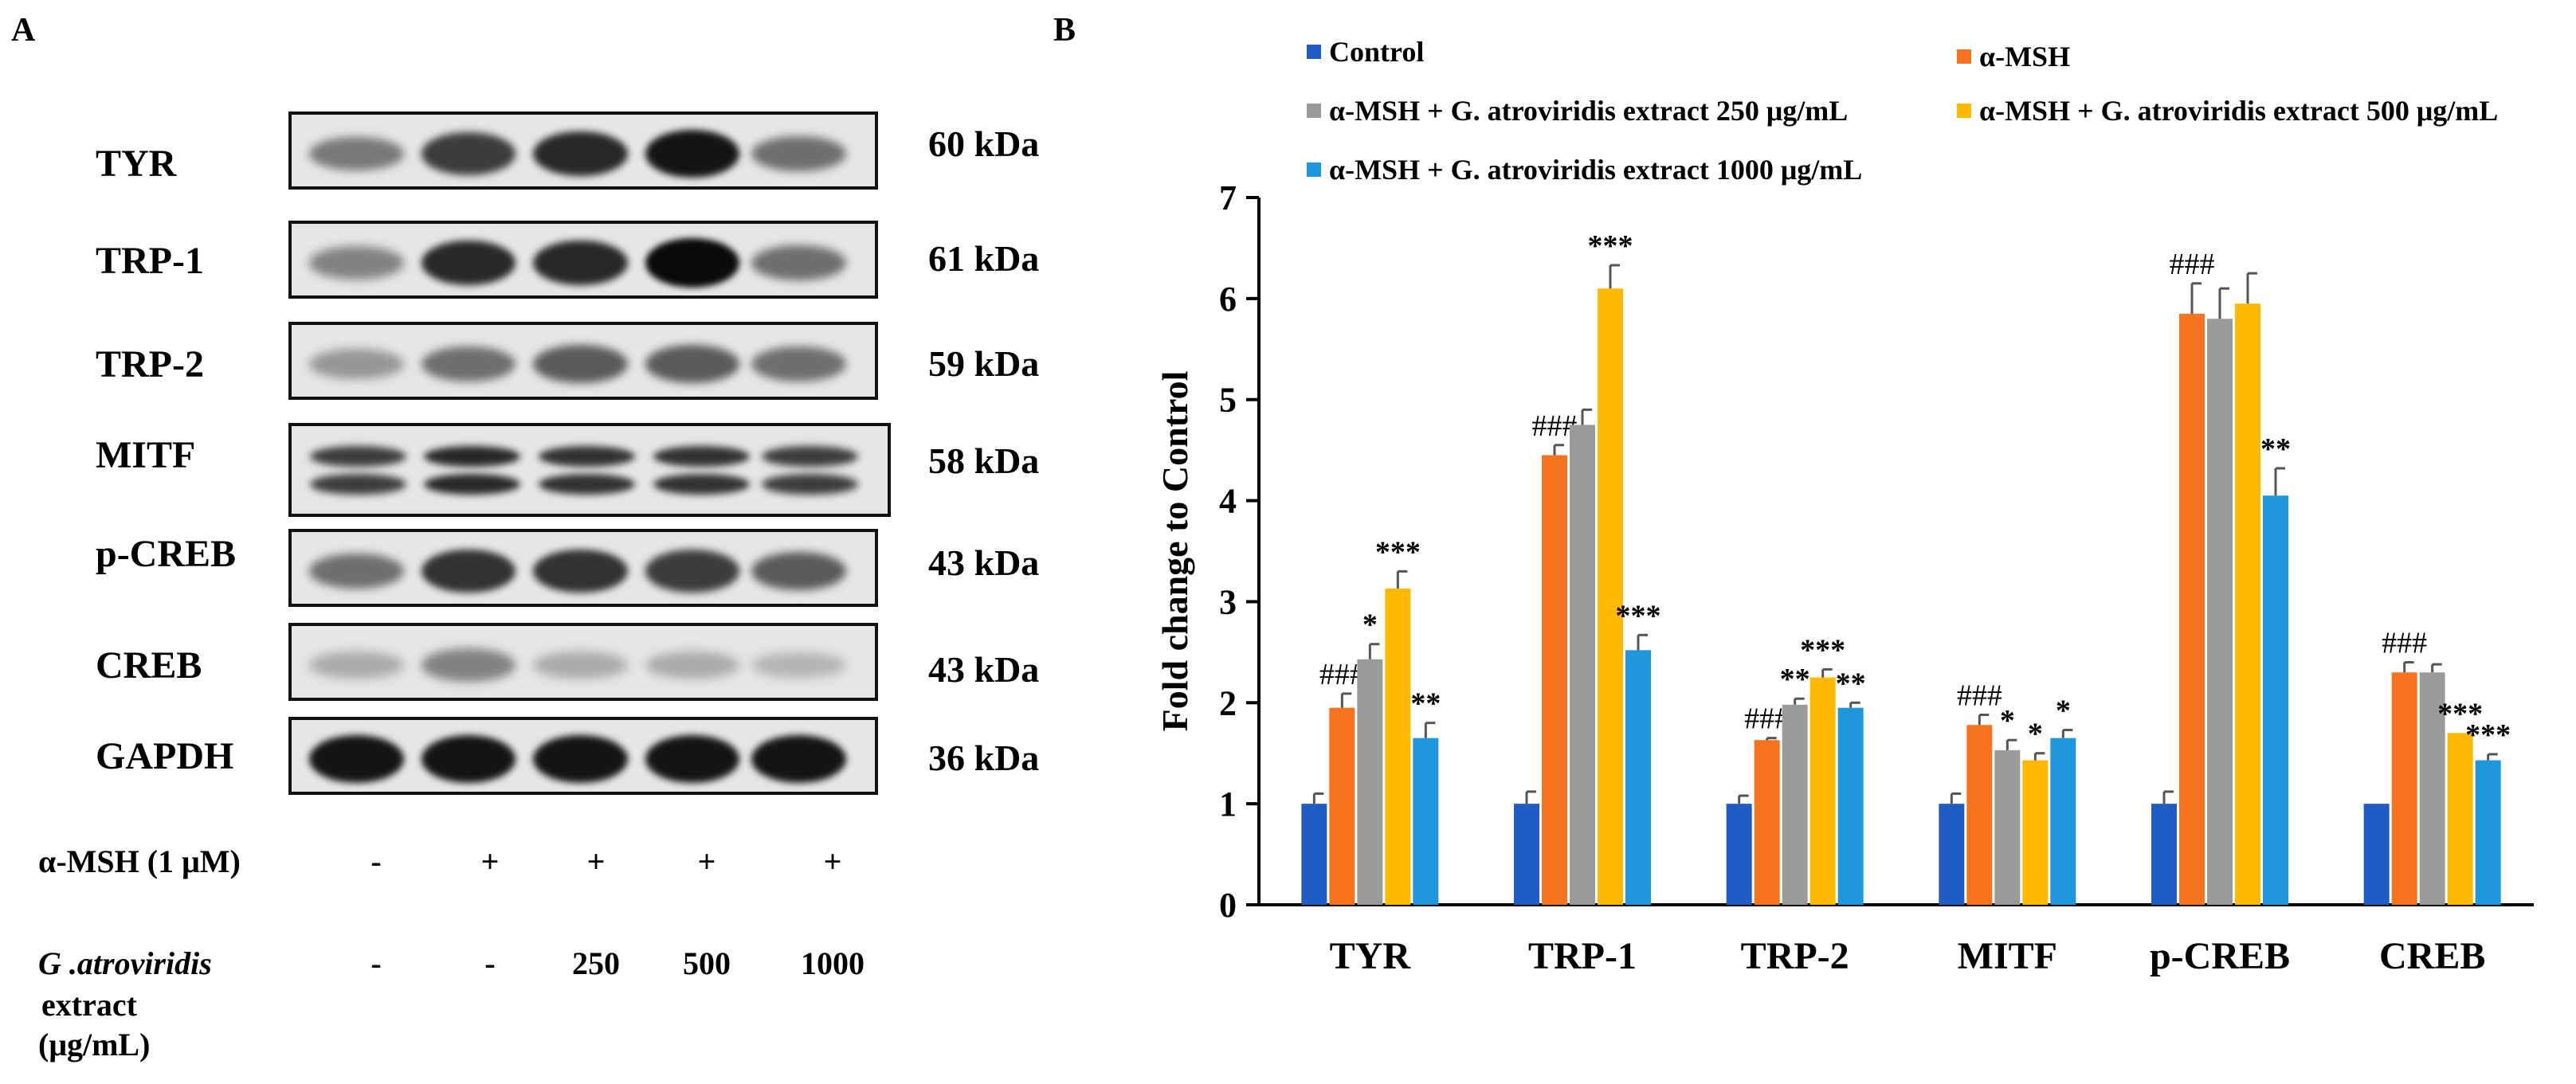  Describe the element at coordinates (984, 460) in the screenshot. I see `kda-label: 58 kDa` at that location.